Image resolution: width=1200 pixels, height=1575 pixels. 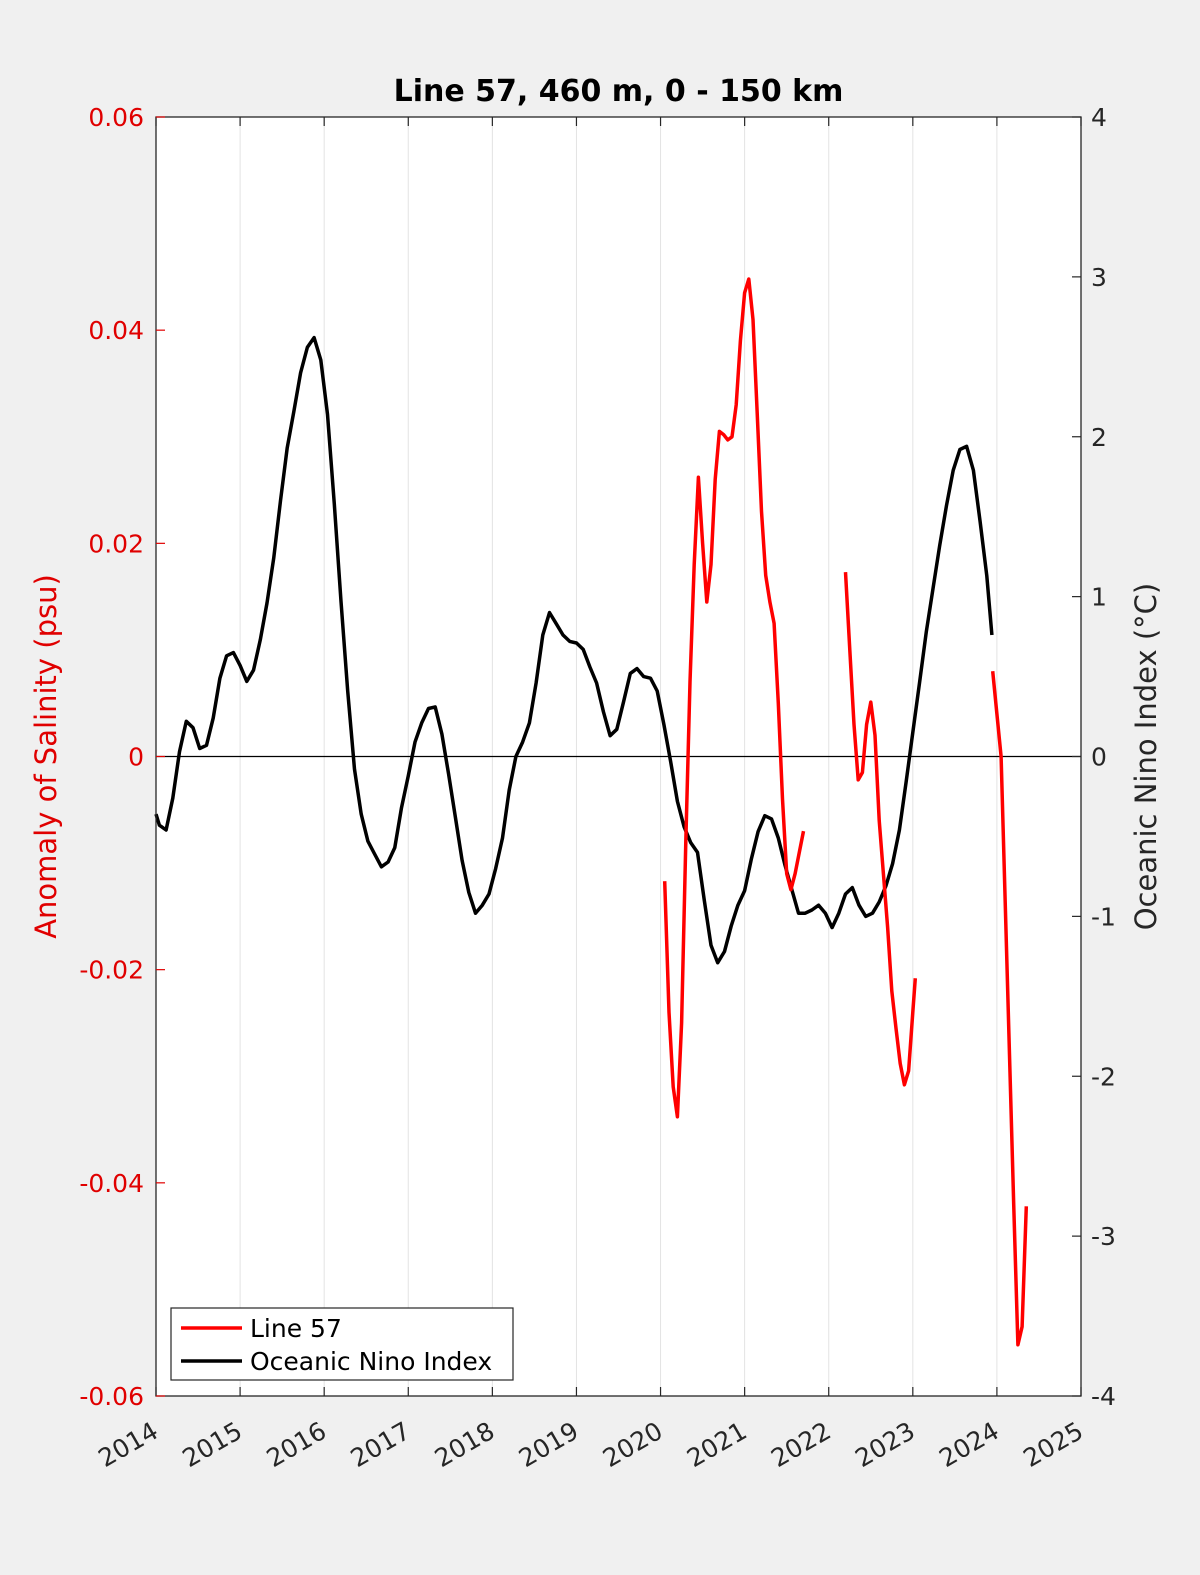 What do you see at coordinates (116, 117) in the screenshot?
I see `y-left-tick-label: 0.06` at bounding box center [116, 117].